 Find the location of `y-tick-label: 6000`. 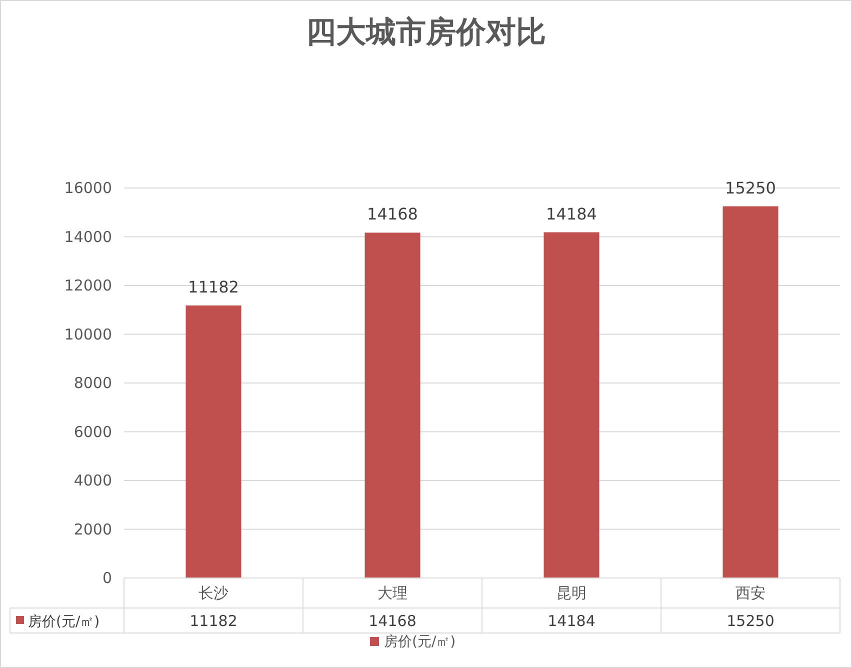

y-tick-label: 6000 is located at coordinates (93, 431).